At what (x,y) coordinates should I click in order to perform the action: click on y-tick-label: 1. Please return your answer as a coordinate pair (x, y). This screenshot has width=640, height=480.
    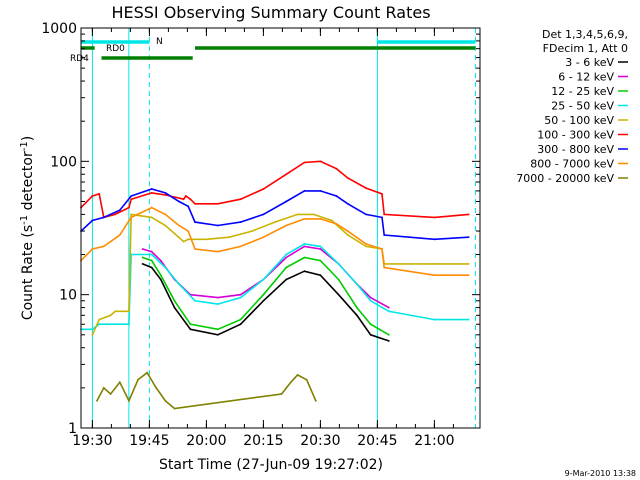
    Looking at the image, I should click on (72, 429).